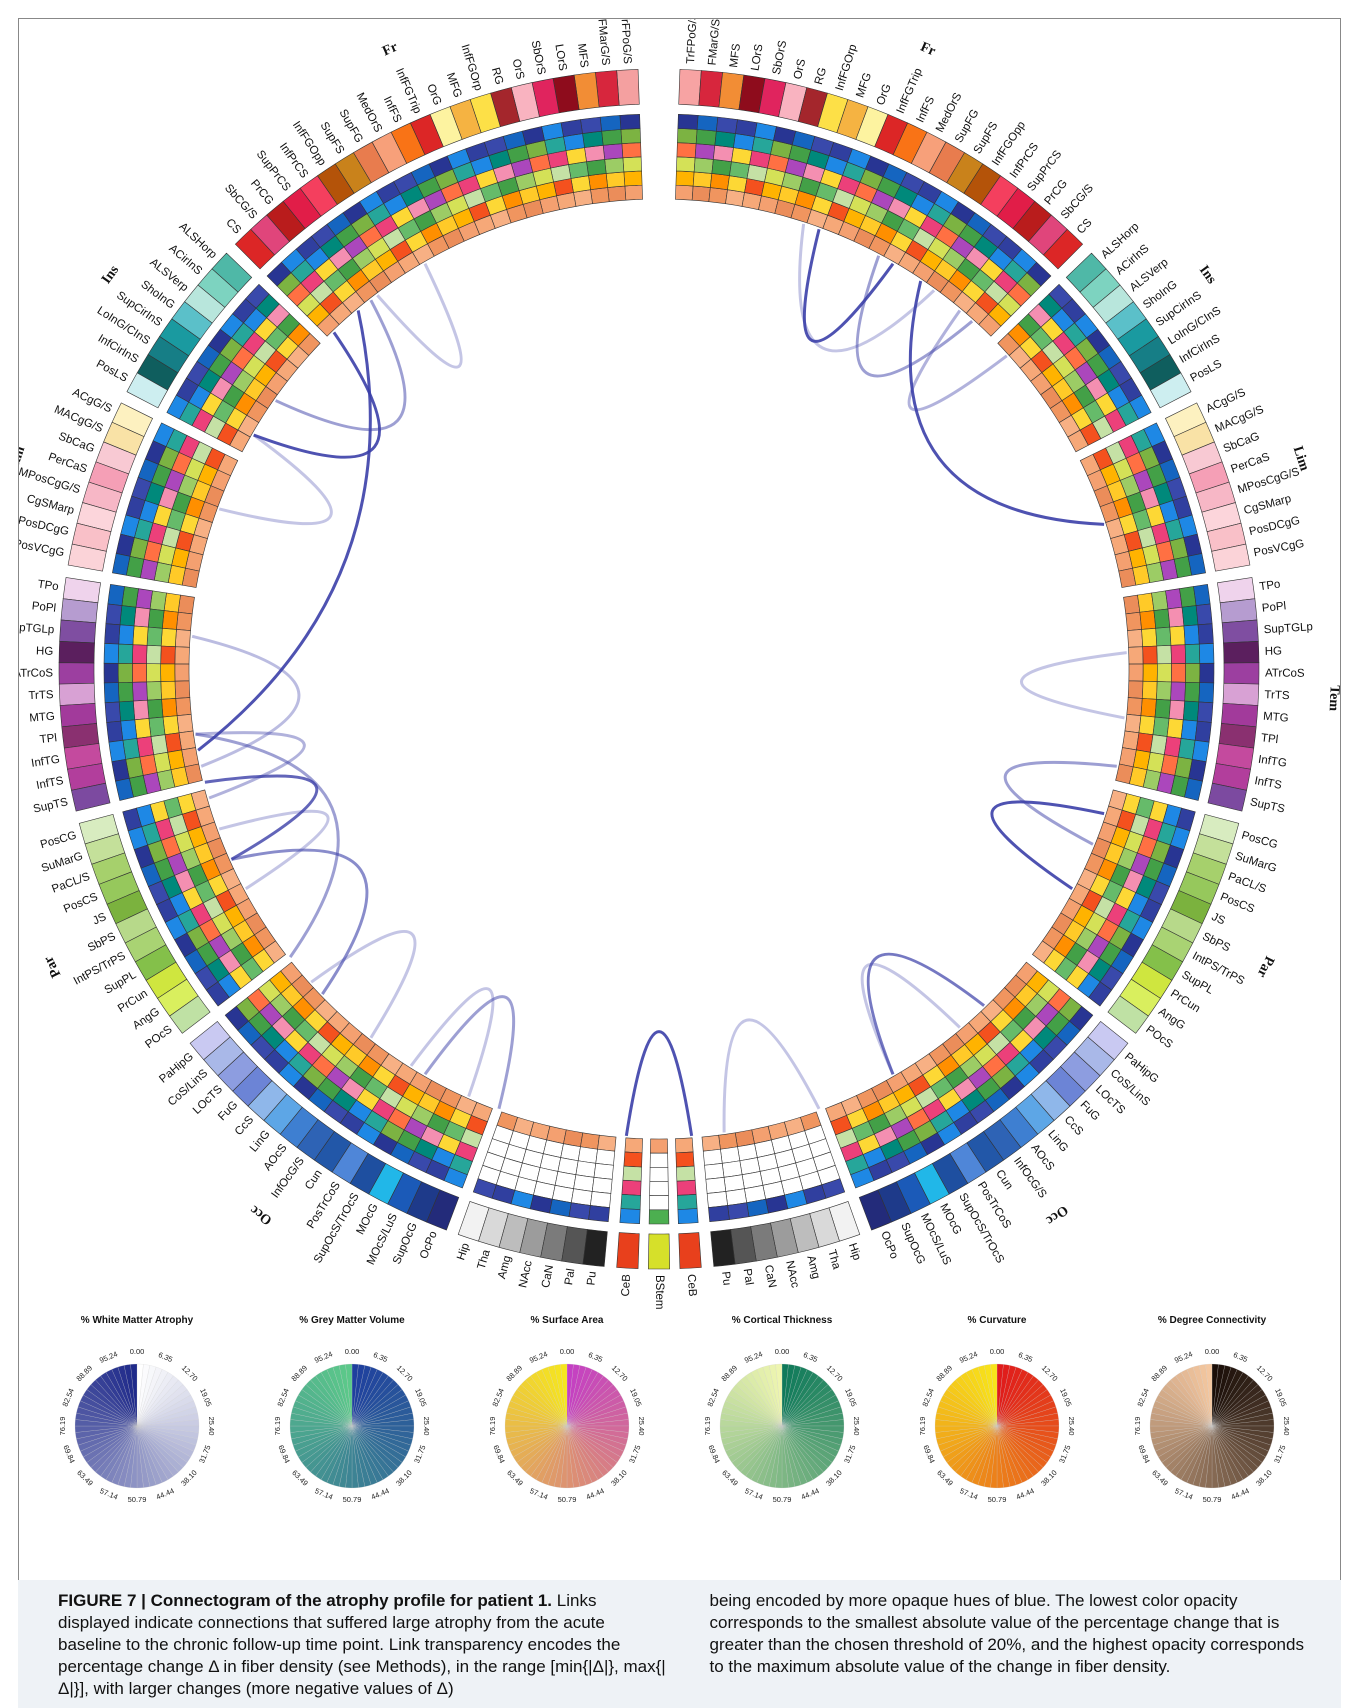 This screenshot has width=1359, height=1708. I want to click on region-label: CaN, so click(548, 1276).